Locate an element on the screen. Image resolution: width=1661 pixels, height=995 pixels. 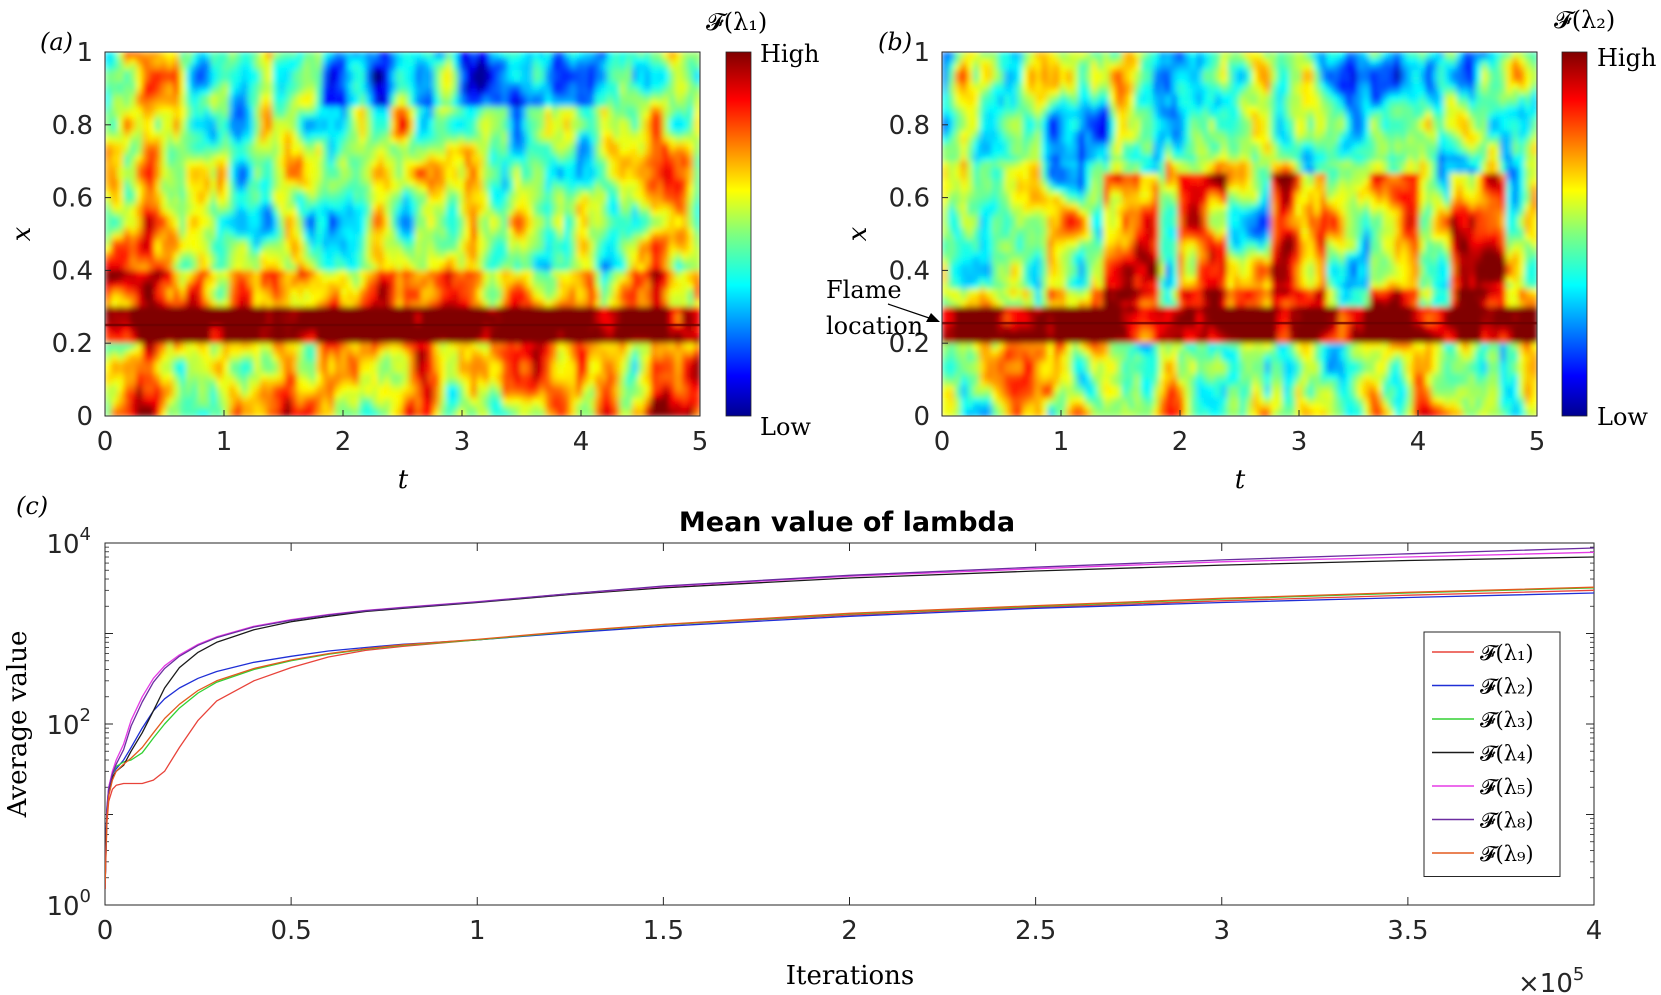
y-tick-label-b: 0 is located at coordinates (921, 417).